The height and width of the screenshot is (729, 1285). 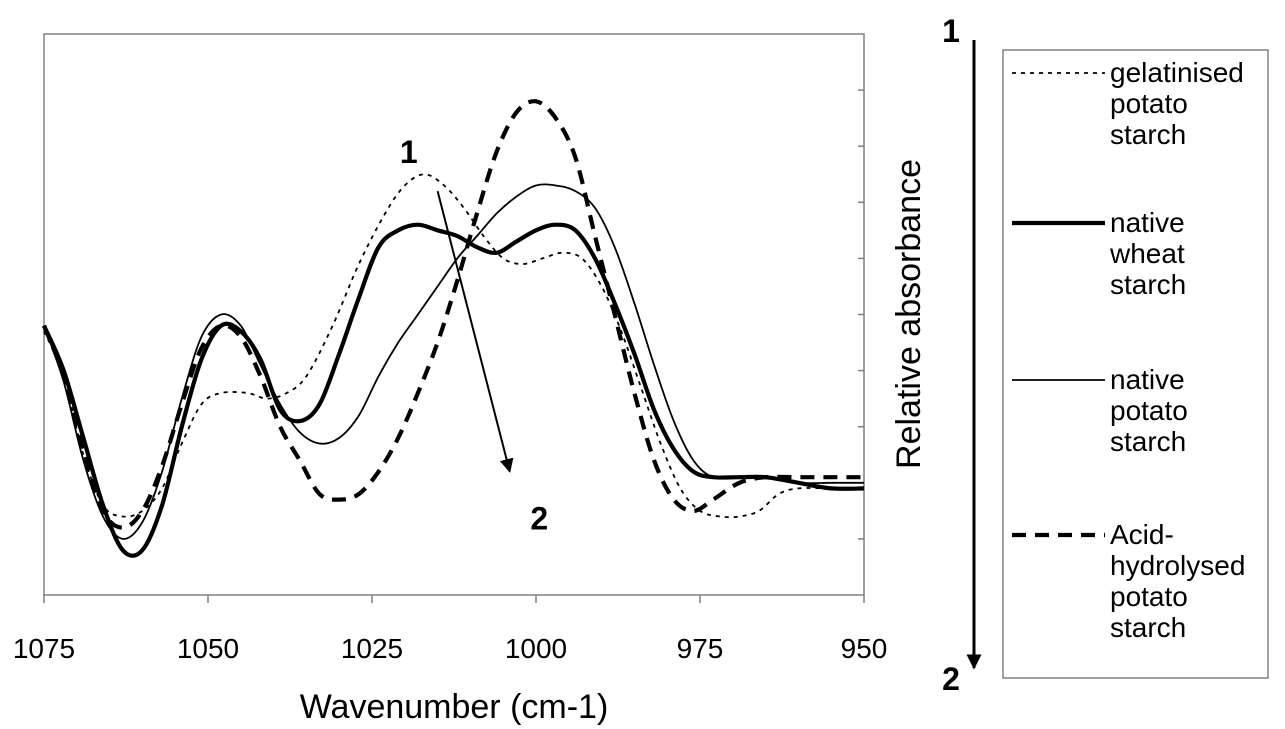 I want to click on legend-label-native-potato-starch: potato, so click(x=1149, y=410).